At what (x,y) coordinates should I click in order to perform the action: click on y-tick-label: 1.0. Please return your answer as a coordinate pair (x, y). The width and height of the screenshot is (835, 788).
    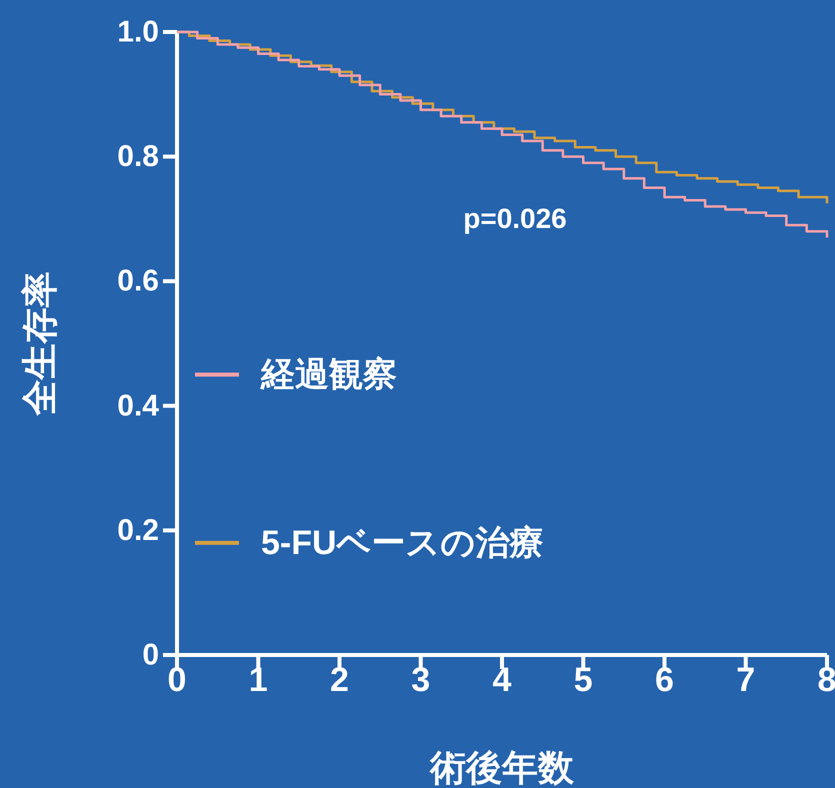
    Looking at the image, I should click on (138, 32).